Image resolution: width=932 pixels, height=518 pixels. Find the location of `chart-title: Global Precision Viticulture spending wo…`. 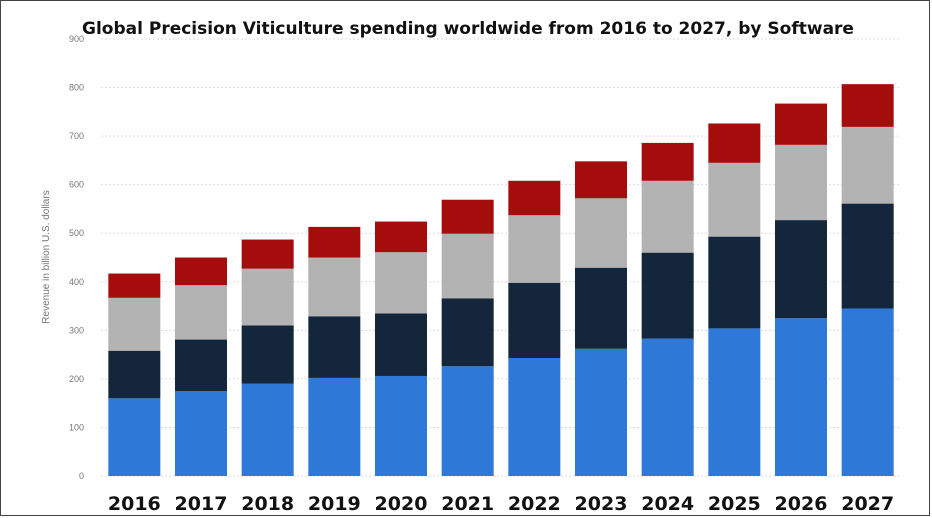

chart-title: Global Precision Viticulture spending wo… is located at coordinates (468, 29).